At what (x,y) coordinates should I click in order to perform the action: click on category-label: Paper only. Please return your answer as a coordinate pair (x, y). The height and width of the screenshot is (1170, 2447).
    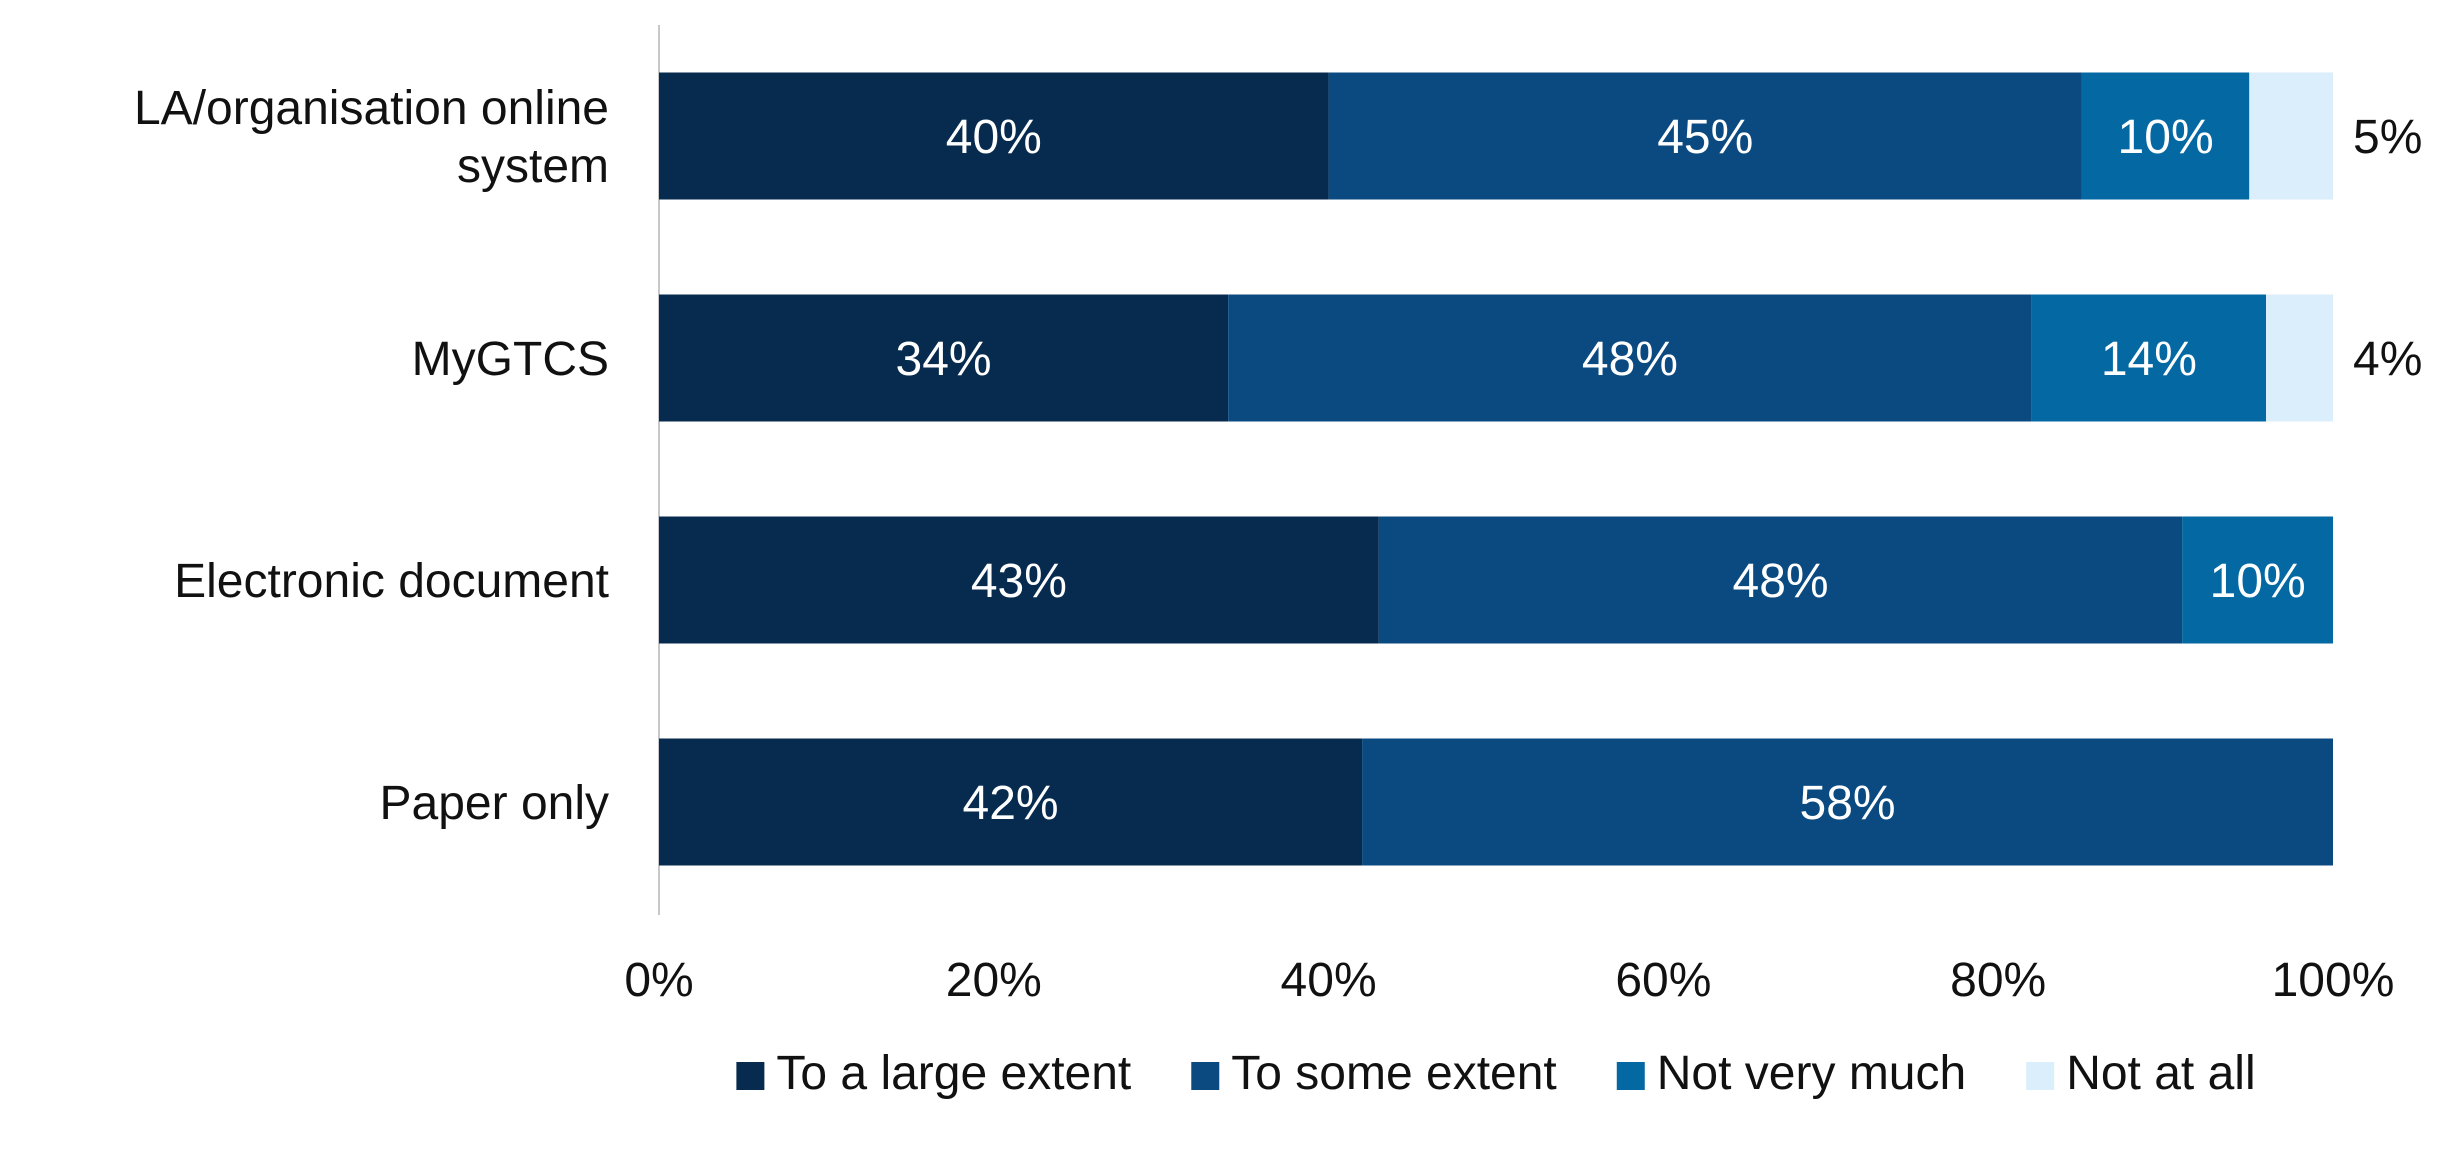
    Looking at the image, I should click on (494, 803).